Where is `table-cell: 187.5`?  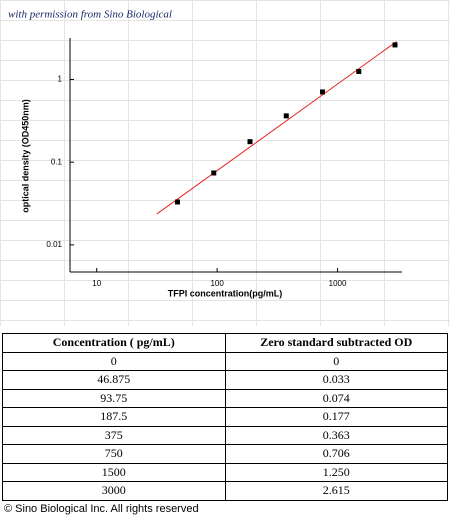 table-cell: 187.5 is located at coordinates (114, 417).